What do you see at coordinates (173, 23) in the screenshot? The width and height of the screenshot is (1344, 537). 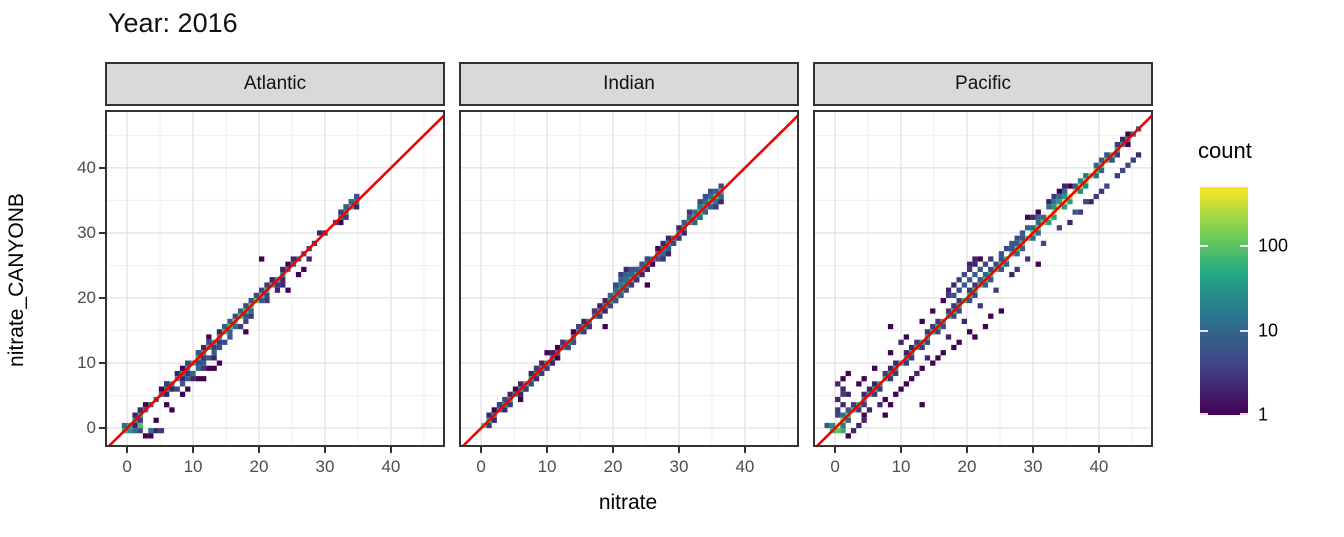 I see `plot-title: Year: 2016` at bounding box center [173, 23].